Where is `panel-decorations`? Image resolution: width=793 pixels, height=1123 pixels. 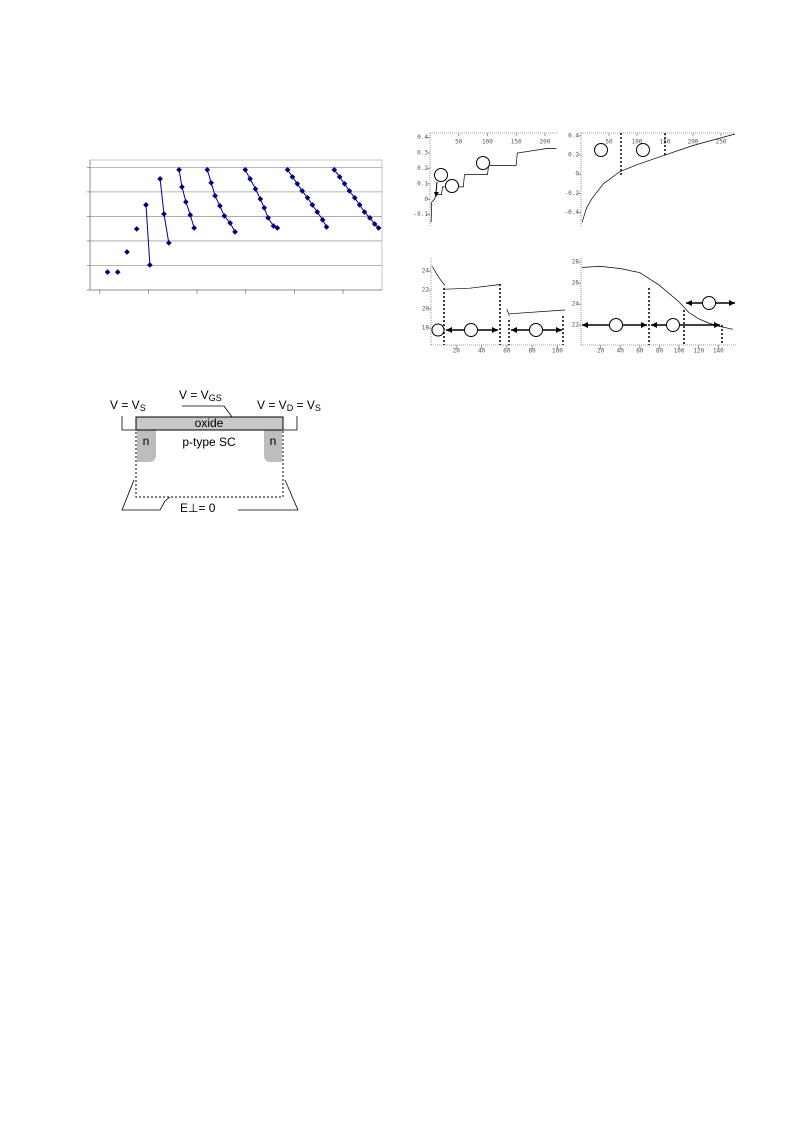
panel-decorations is located at coordinates (583, 239).